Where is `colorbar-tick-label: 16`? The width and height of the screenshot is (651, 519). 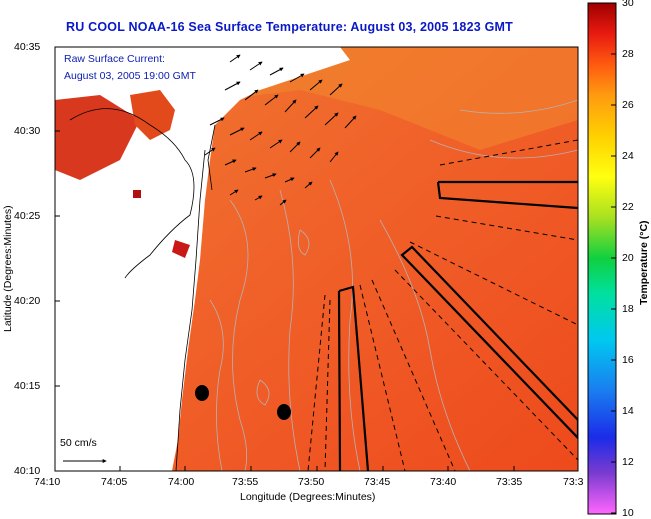 colorbar-tick-label: 16 is located at coordinates (628, 360).